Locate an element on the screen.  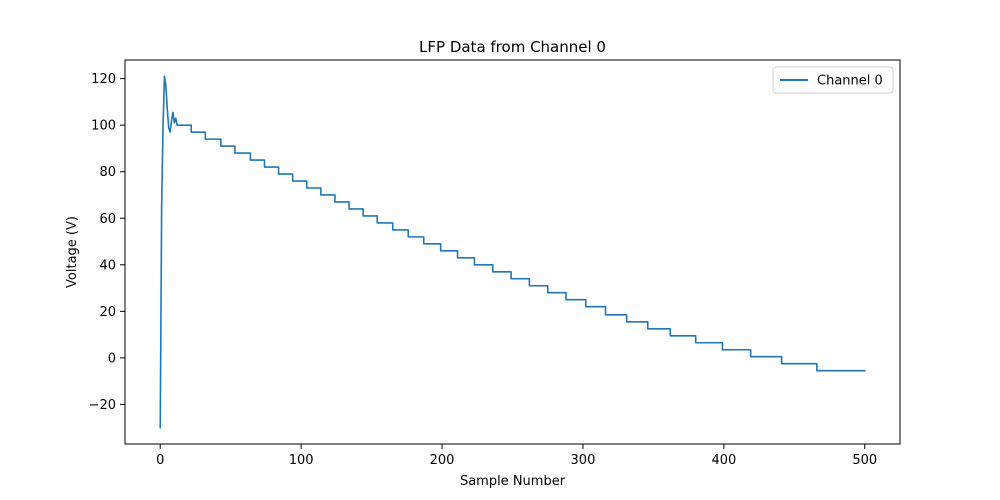
x-axis: 0 100 200 300 400 500 is located at coordinates (516, 456).